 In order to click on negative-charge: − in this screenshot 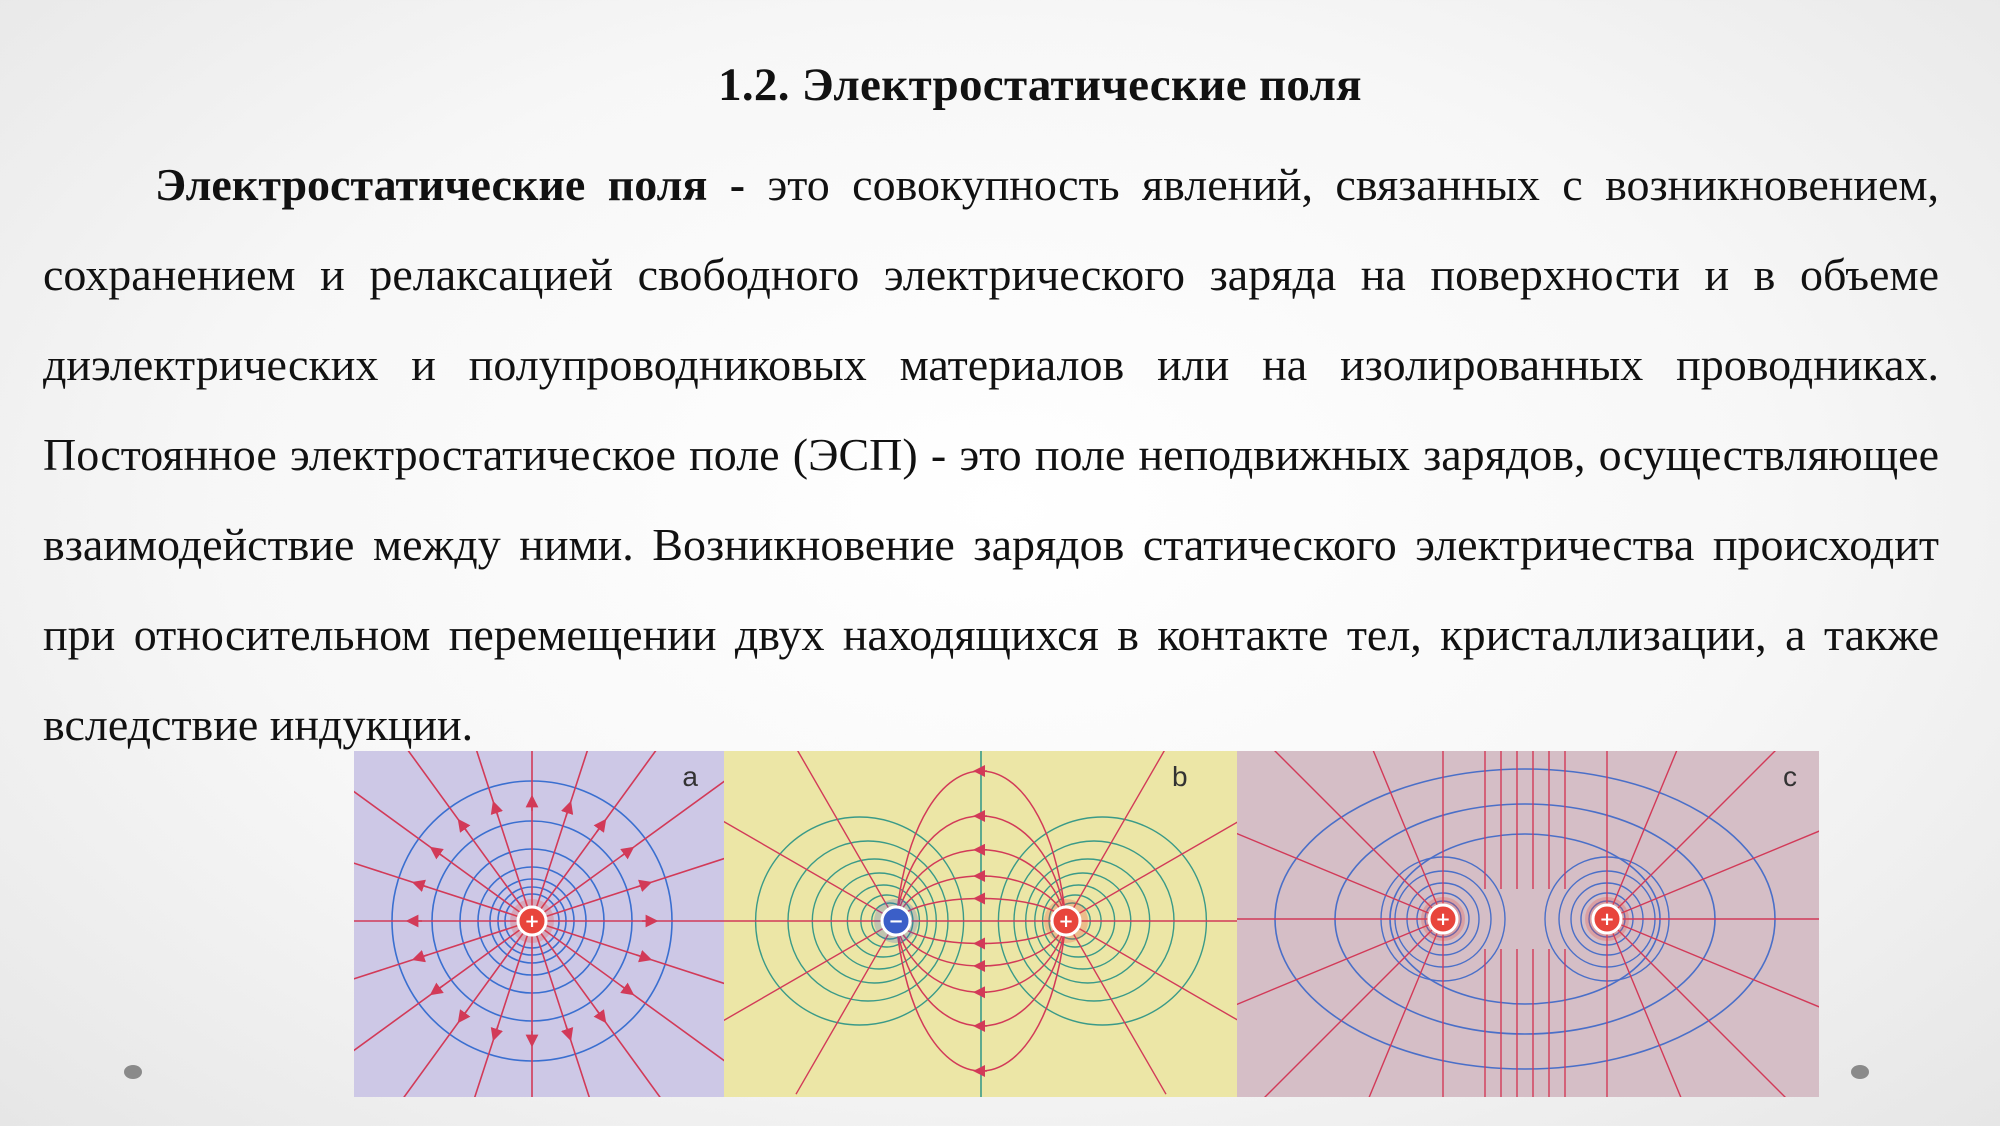, I will do `click(896, 921)`.